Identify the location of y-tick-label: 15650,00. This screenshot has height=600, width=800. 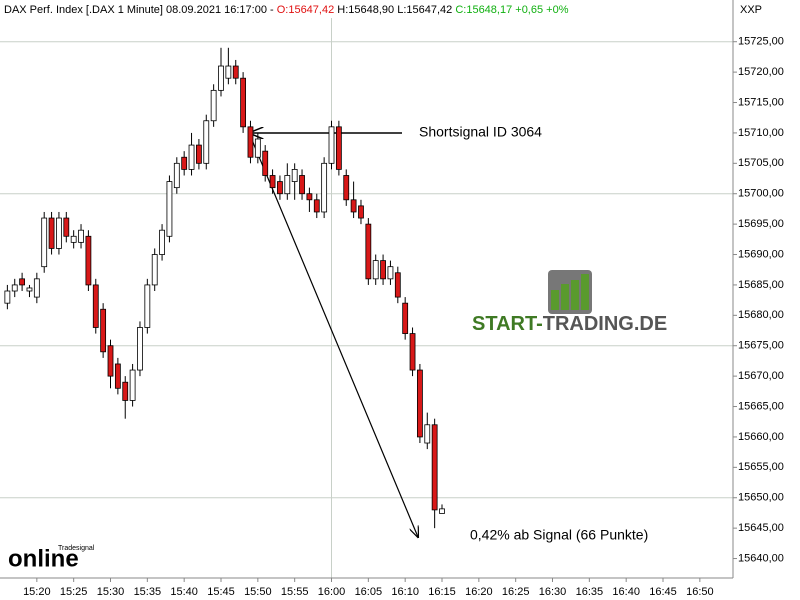
(761, 498).